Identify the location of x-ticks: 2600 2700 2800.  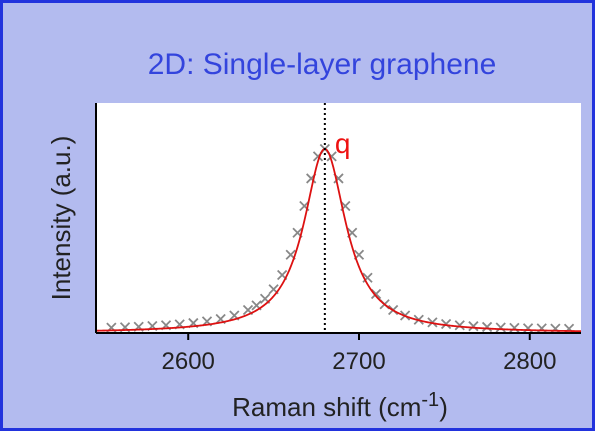
(359, 354).